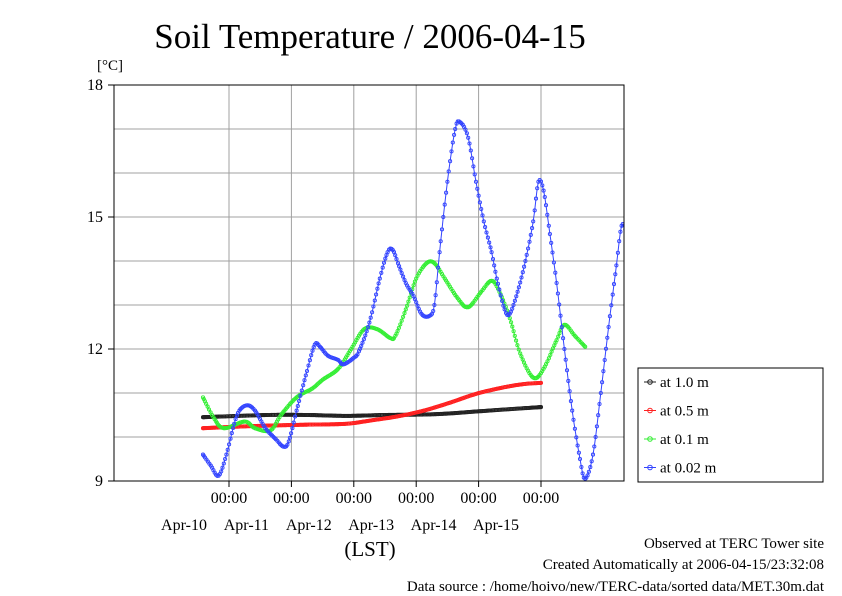 The width and height of the screenshot is (842, 596). I want to click on legend-item: at 1.0 m, so click(676, 383).